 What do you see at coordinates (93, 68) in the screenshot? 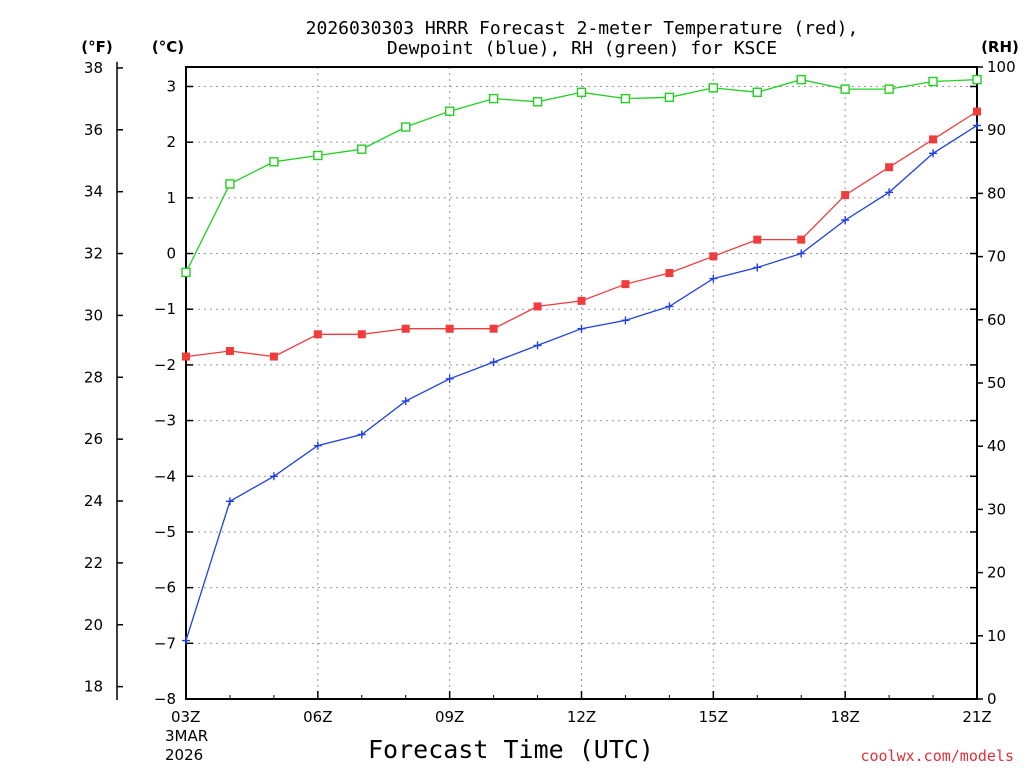
I see `fahrenheit-tick-label: 38` at bounding box center [93, 68].